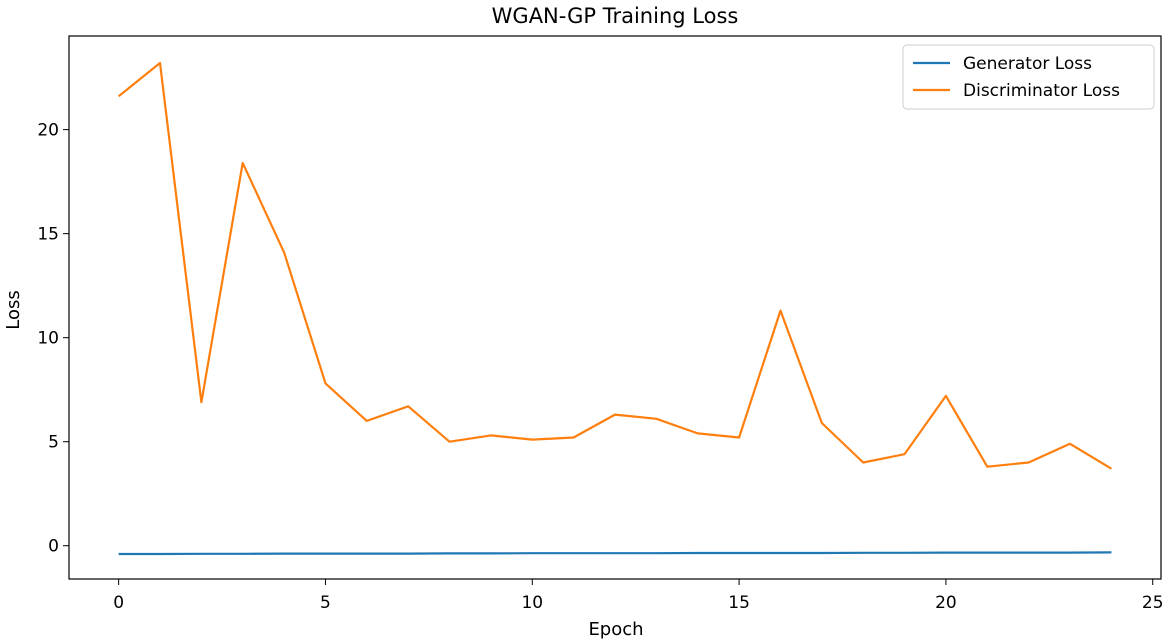  I want to click on y-axis-label: Loss, so click(13, 309).